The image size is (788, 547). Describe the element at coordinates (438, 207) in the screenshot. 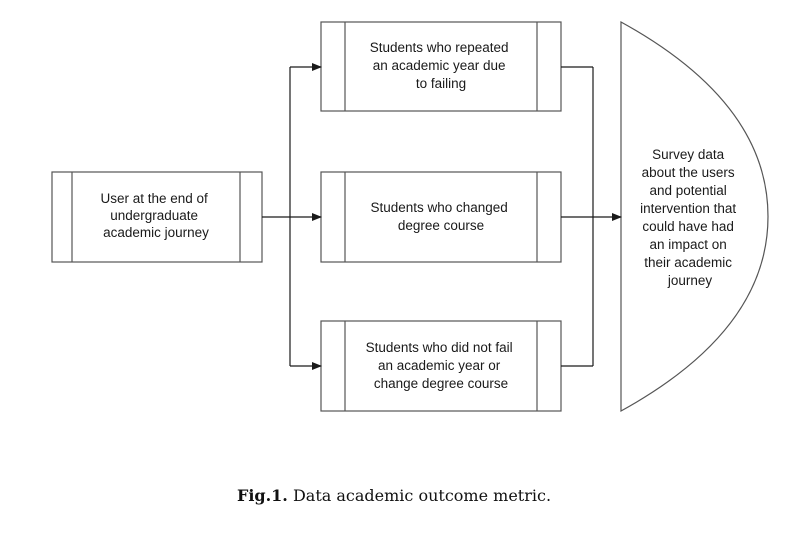

I see `branch-line: Students who changed` at that location.